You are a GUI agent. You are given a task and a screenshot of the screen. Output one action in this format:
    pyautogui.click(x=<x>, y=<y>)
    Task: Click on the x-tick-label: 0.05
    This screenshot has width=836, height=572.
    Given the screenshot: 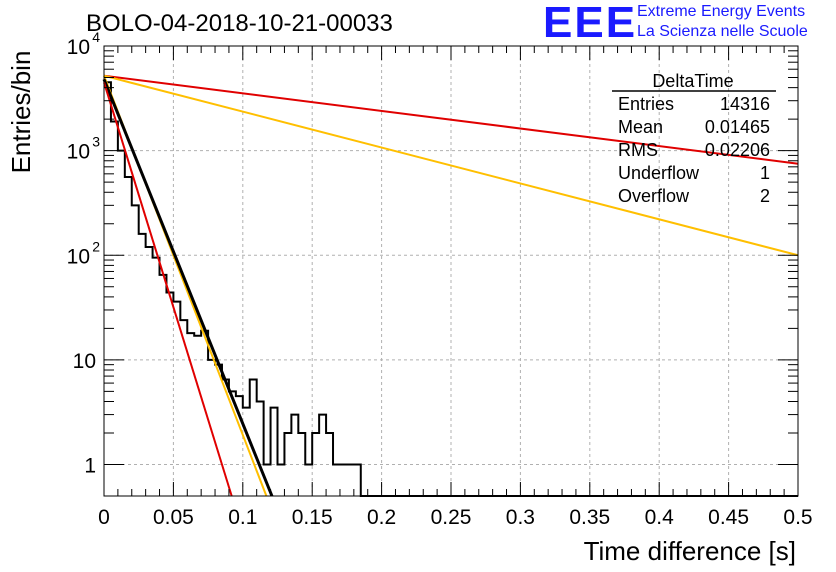 What is the action you would take?
    pyautogui.click(x=173, y=517)
    